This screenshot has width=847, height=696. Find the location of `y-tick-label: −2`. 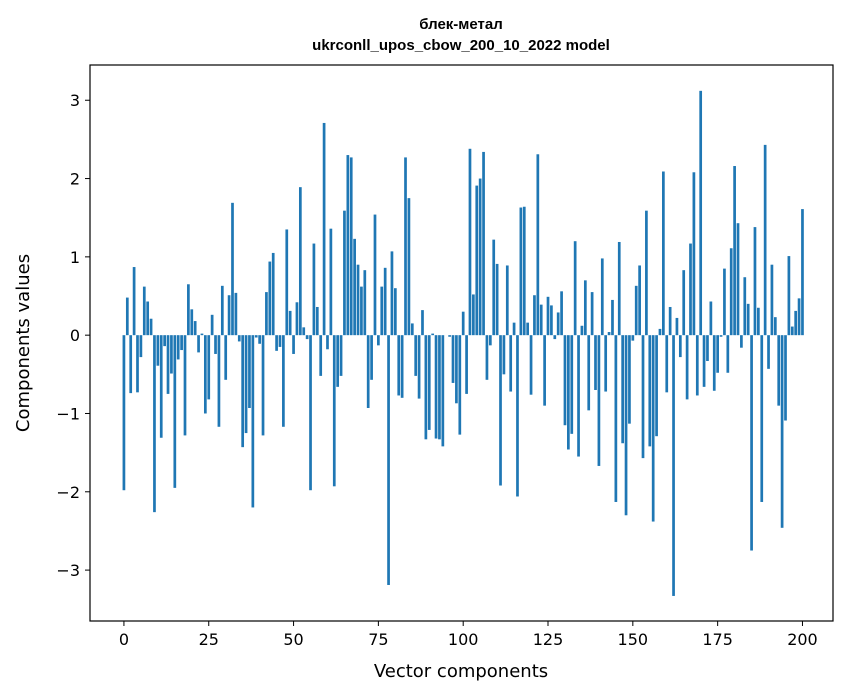

y-tick-label: −2 is located at coordinates (68, 492).